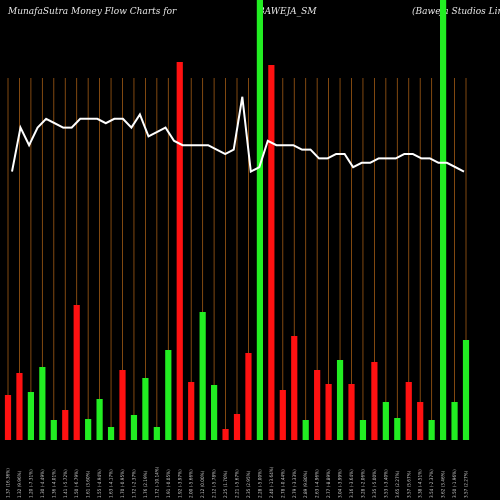  I want to click on x-tick-label: 2.21 (-5.67%), so click(237, 483).